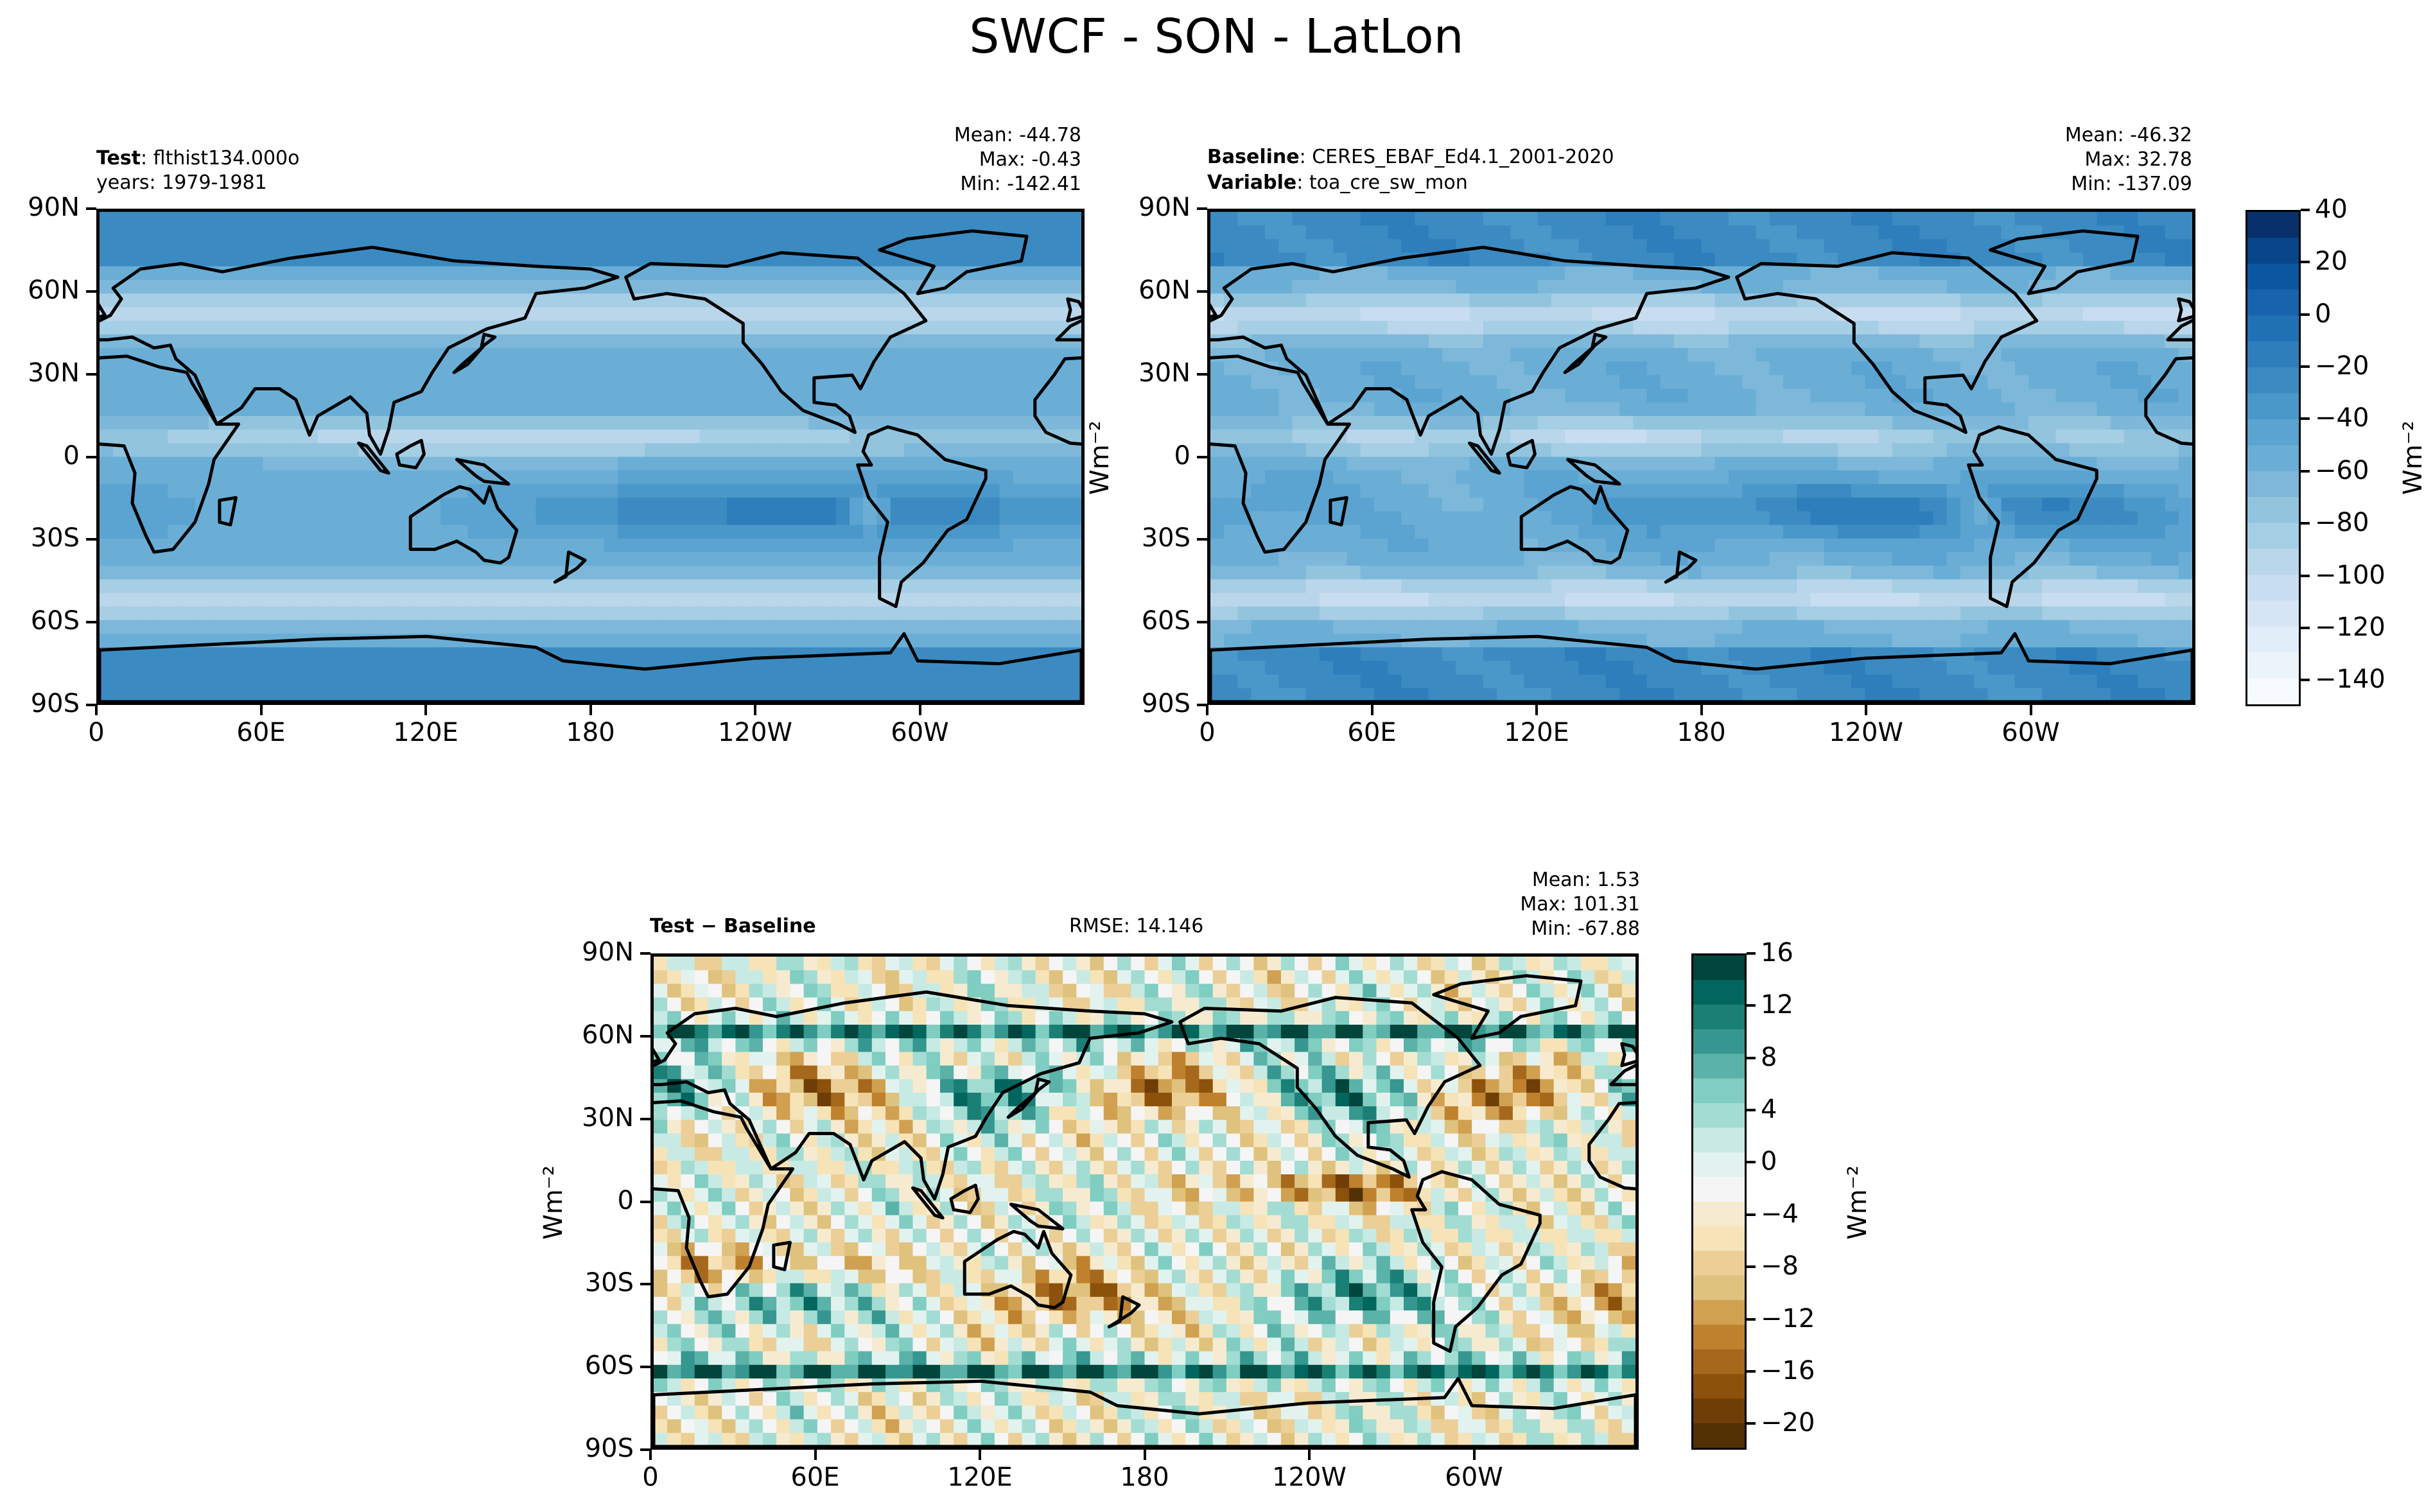 Image resolution: width=2433 pixels, height=1512 pixels. Describe the element at coordinates (181, 182) in the screenshot. I see `test-header-line2: years: 1979-1981` at that location.